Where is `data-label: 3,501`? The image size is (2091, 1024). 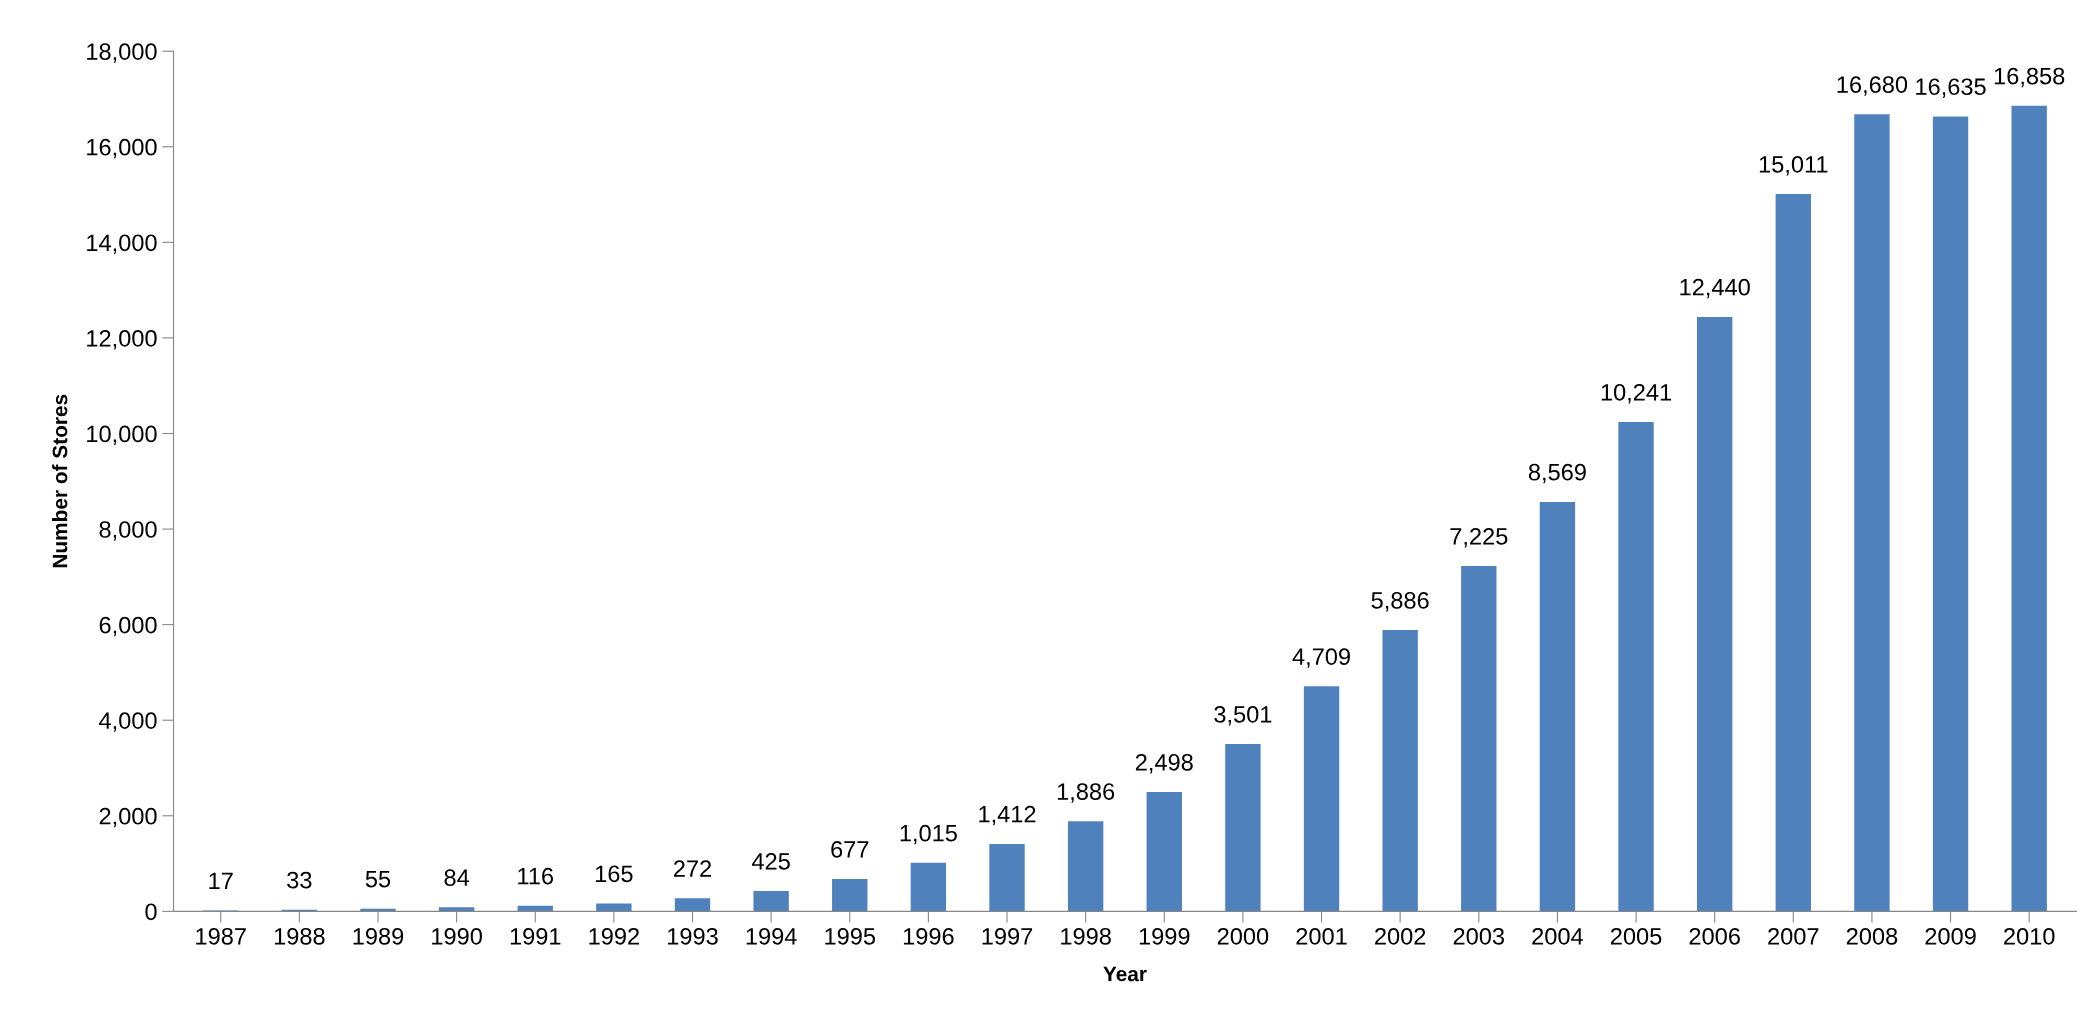 data-label: 3,501 is located at coordinates (1243, 716).